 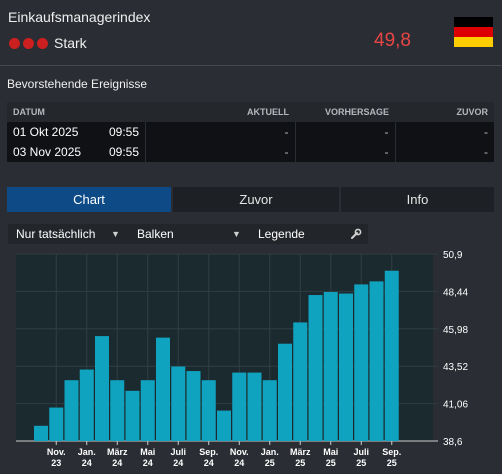 I want to click on y-tick-label: 45,98, so click(x=455, y=330).